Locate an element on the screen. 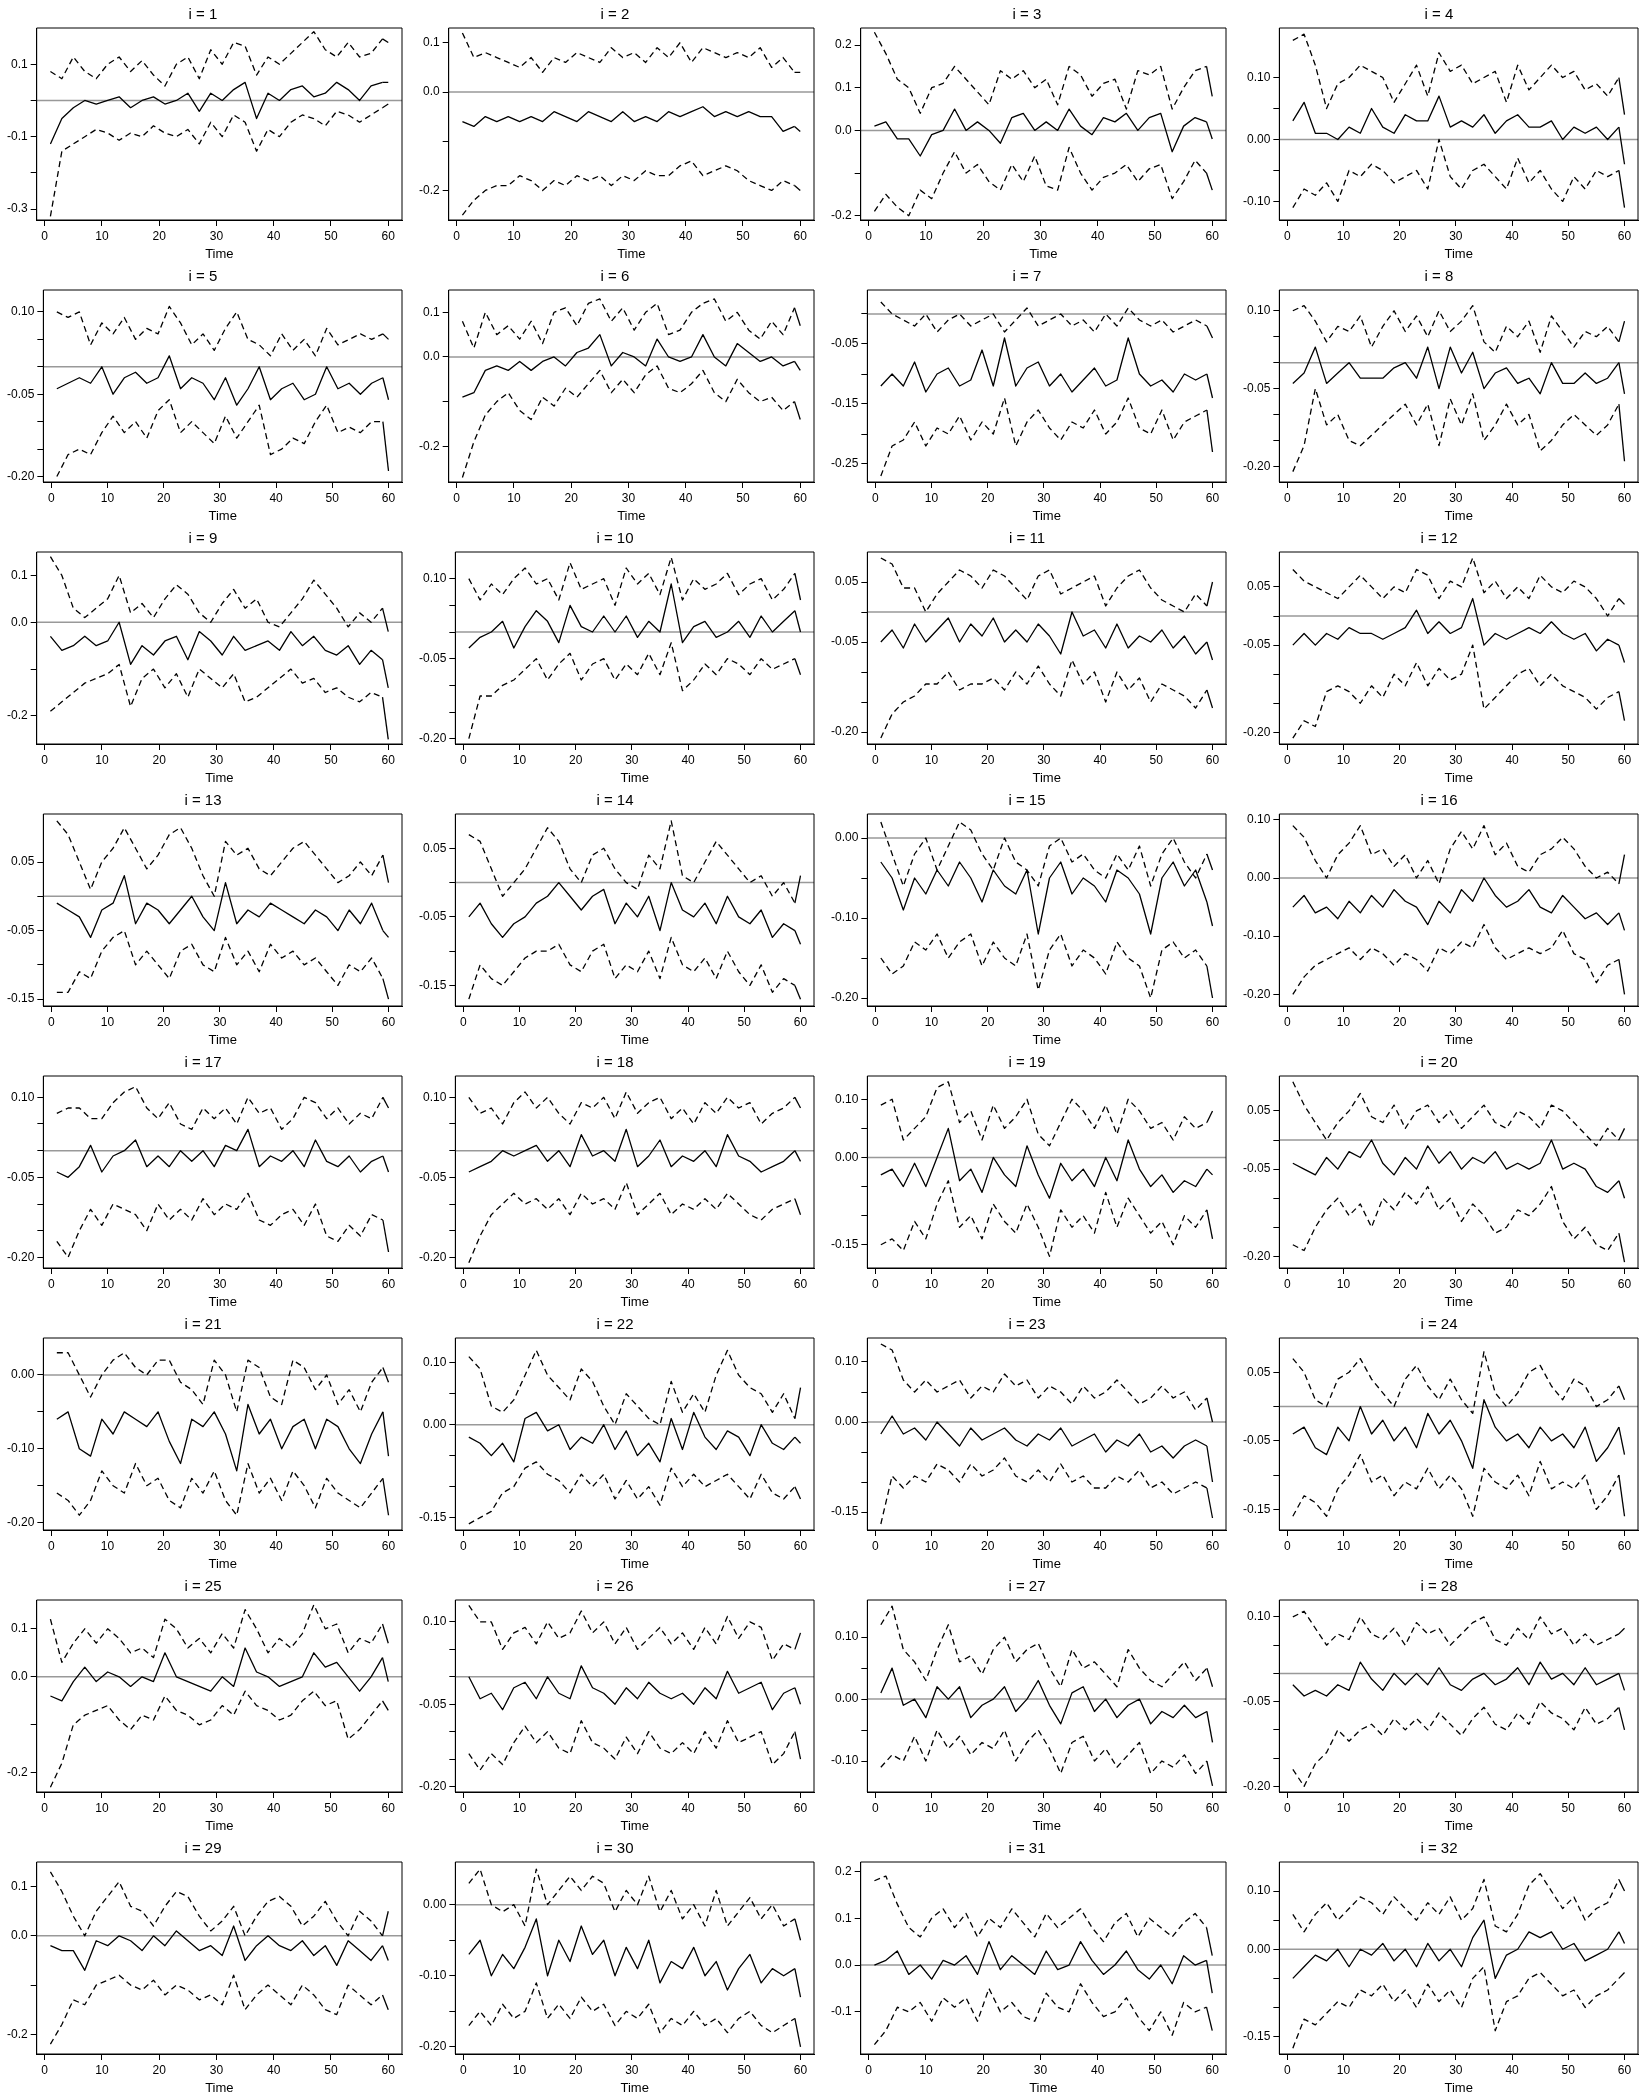 The width and height of the screenshot is (1650, 2100). chart-title: i = 3 is located at coordinates (1027, 14).